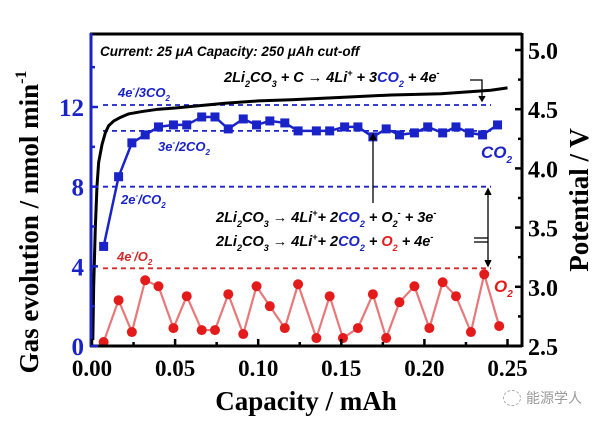 The image size is (604, 427). Describe the element at coordinates (373, 136) in the screenshot. I see `reaction-2-arrow-head` at that location.